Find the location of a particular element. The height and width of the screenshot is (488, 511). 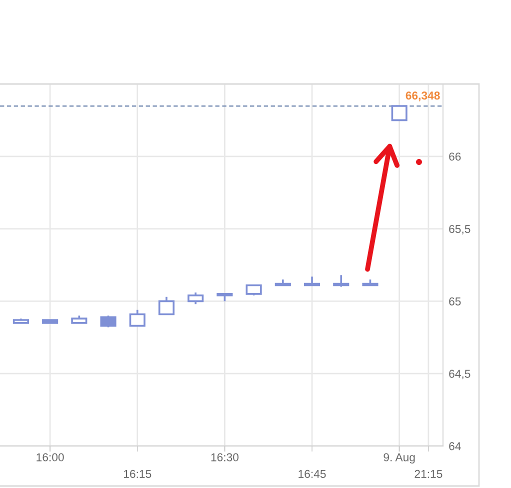

y-tick-label: 65 is located at coordinates (455, 301).